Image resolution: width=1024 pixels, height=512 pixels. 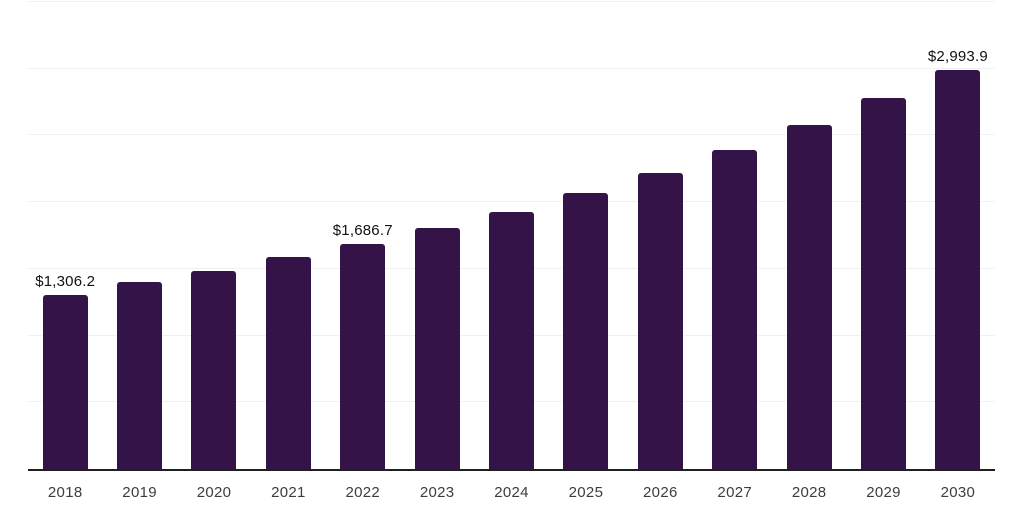 I want to click on bar-2020, so click(x=214, y=369).